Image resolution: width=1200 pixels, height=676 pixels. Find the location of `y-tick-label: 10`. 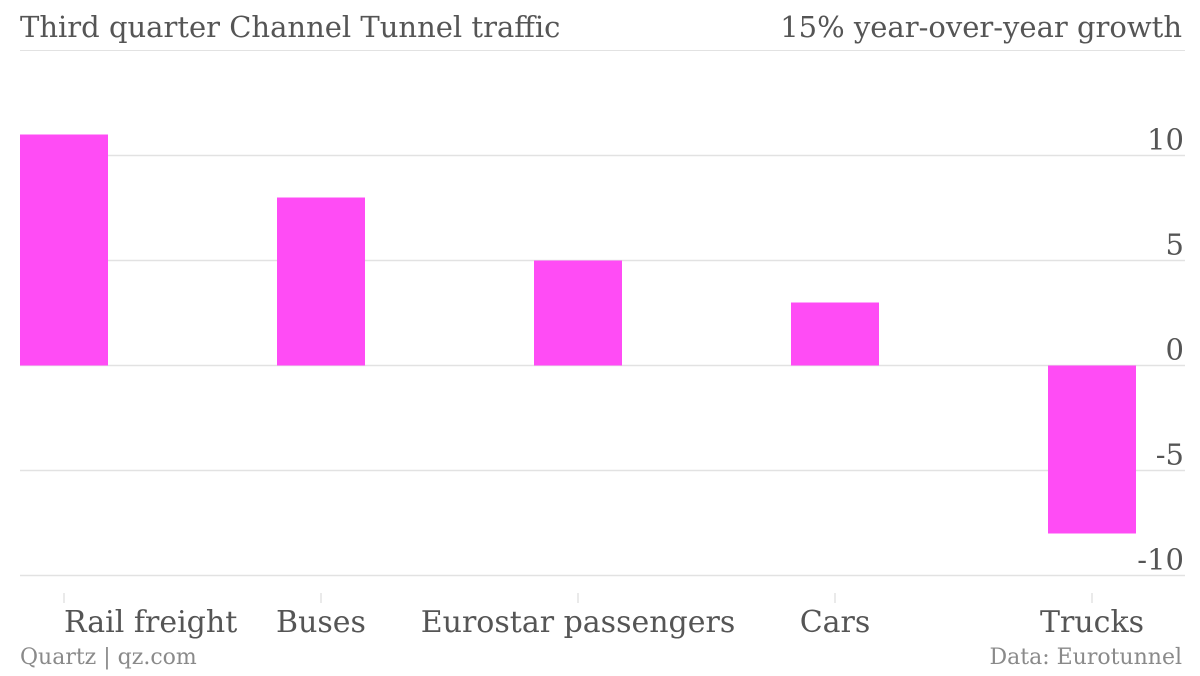

y-tick-label: 10 is located at coordinates (1165, 140).